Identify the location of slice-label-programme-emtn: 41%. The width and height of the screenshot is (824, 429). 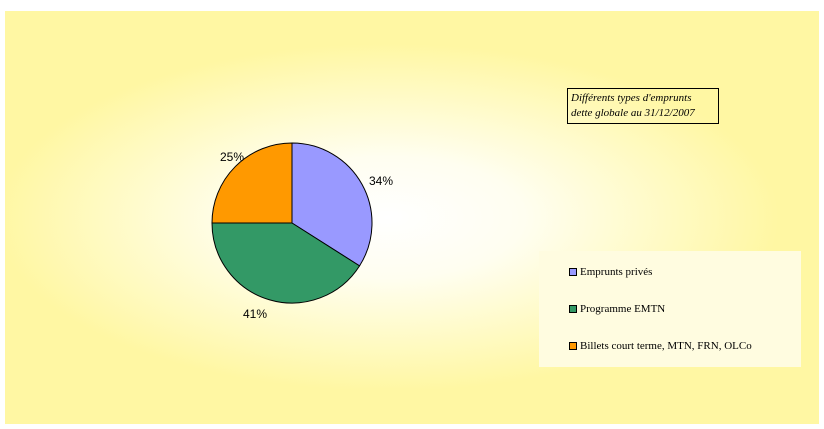
(255, 314).